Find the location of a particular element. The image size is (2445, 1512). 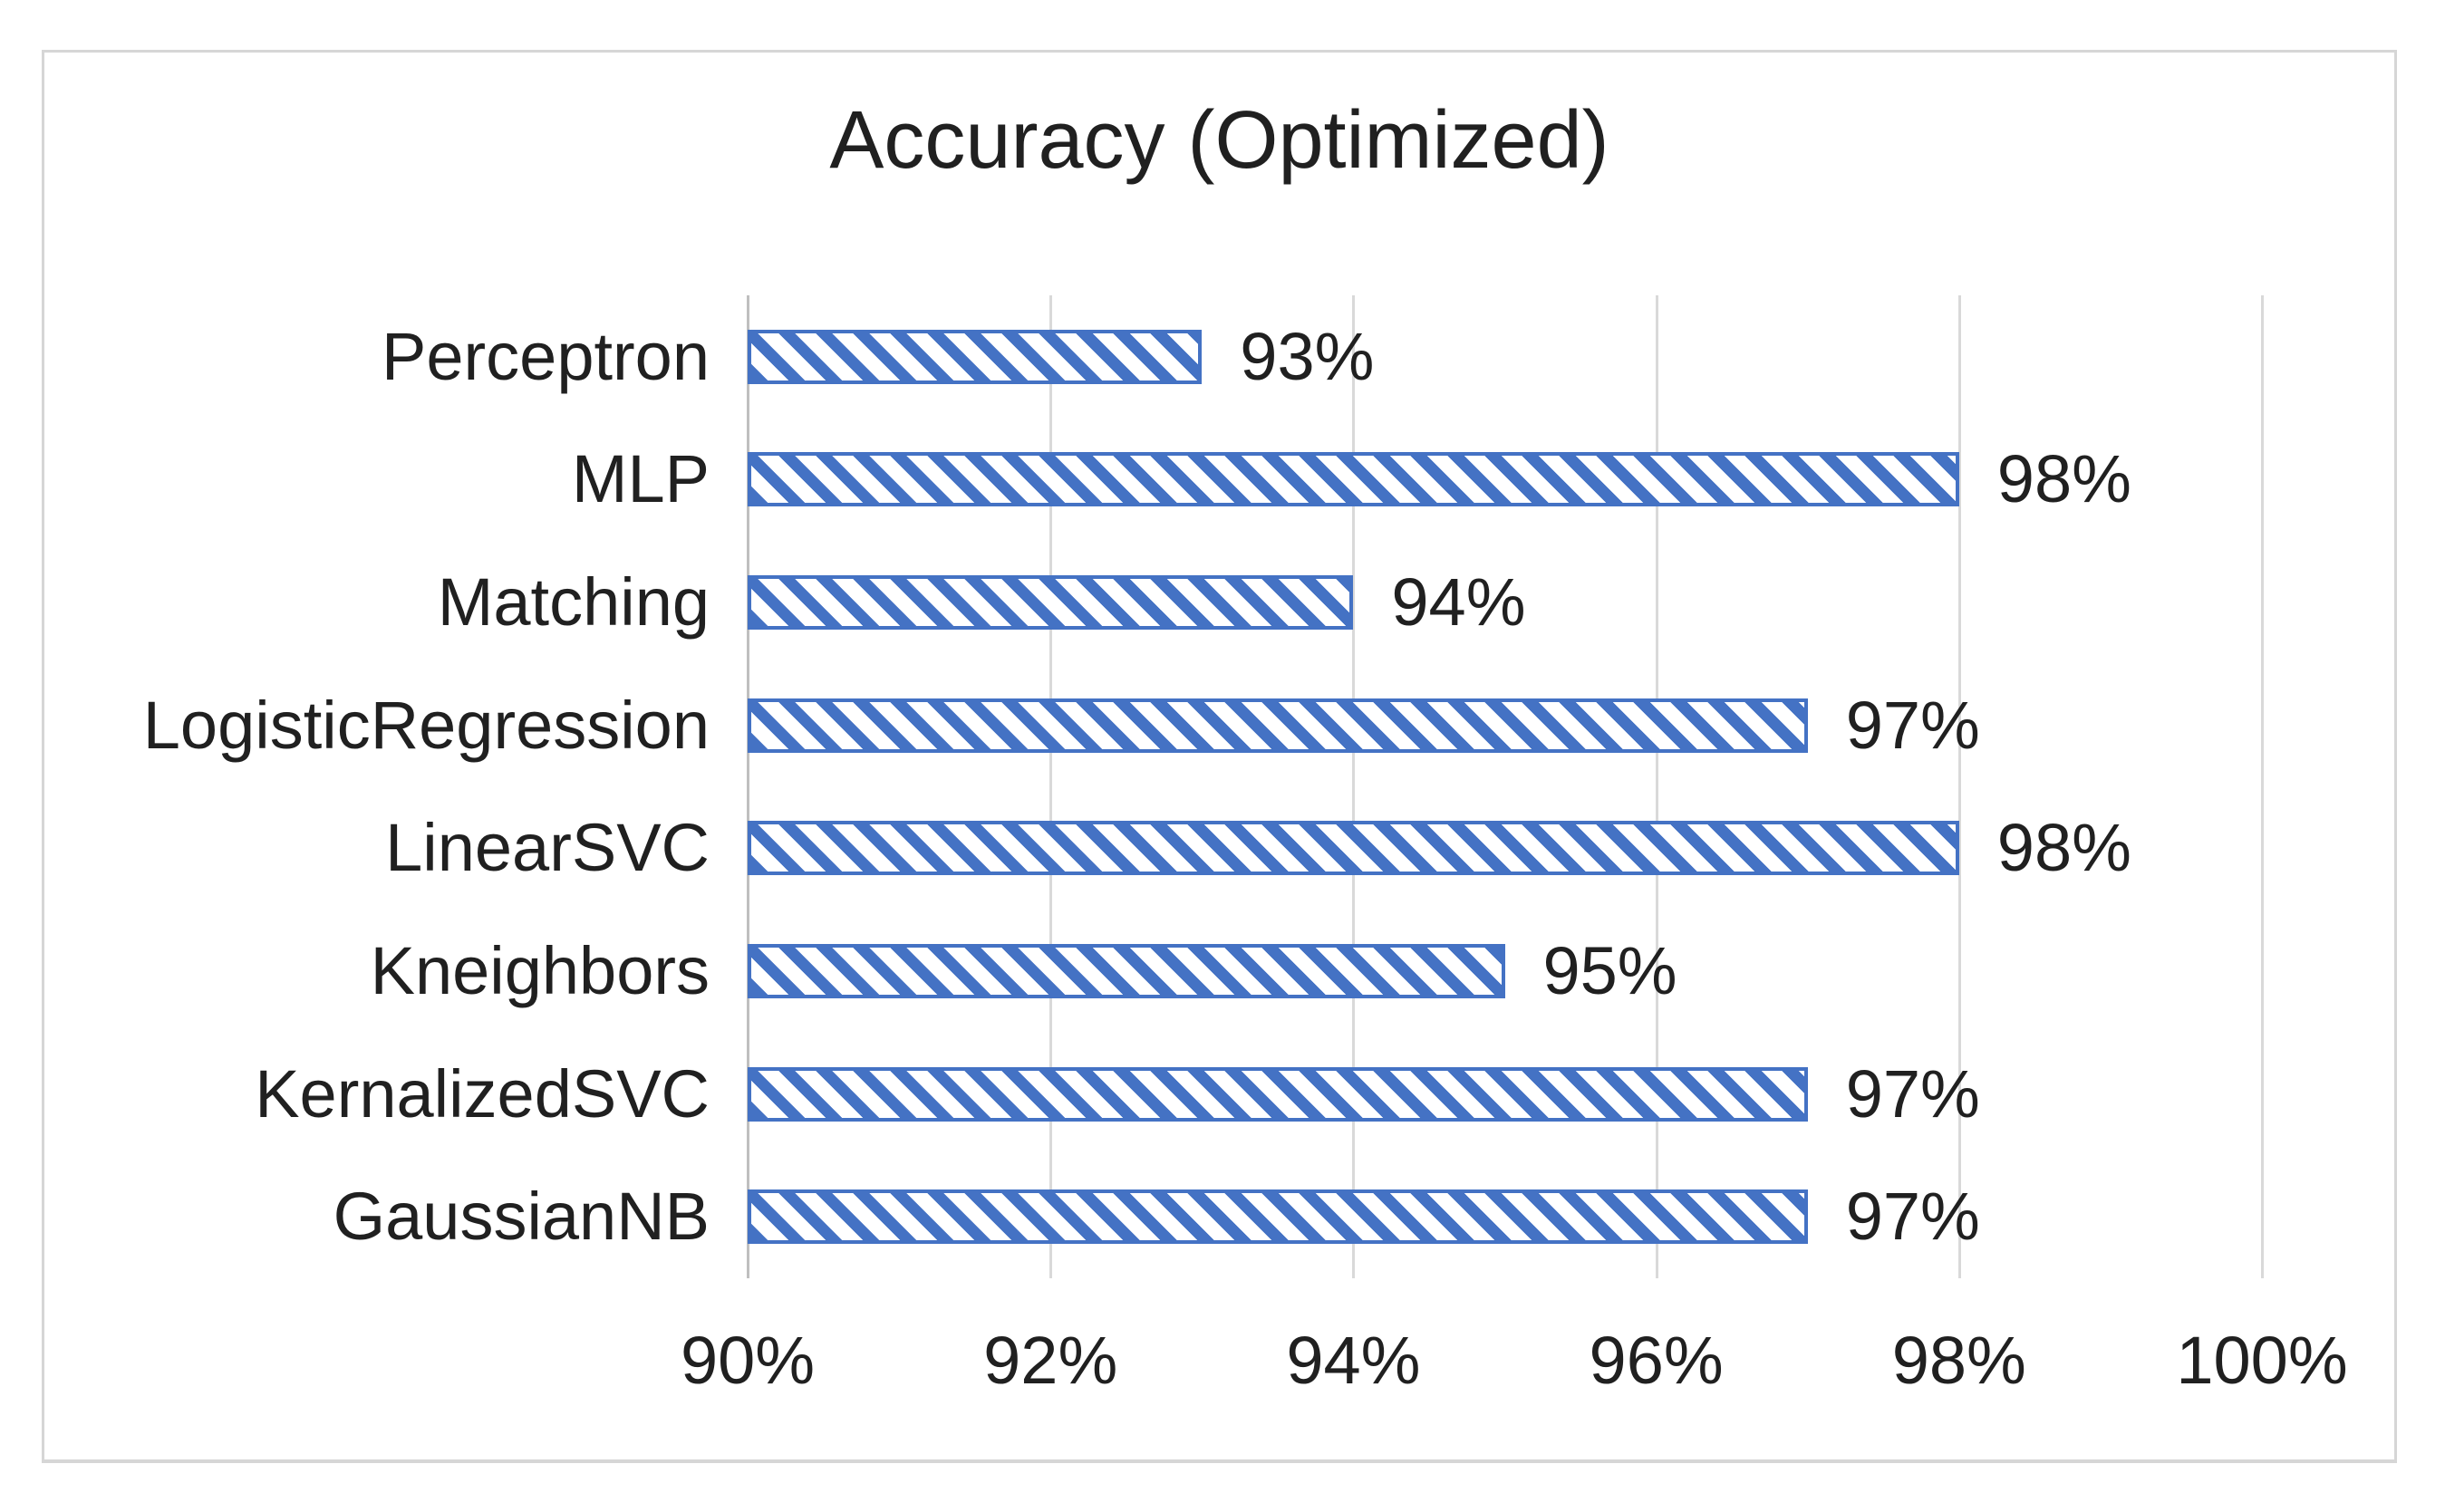

bar-row-kernalizedsvc: KernalizedSVC 97% is located at coordinates (1153, 1094).